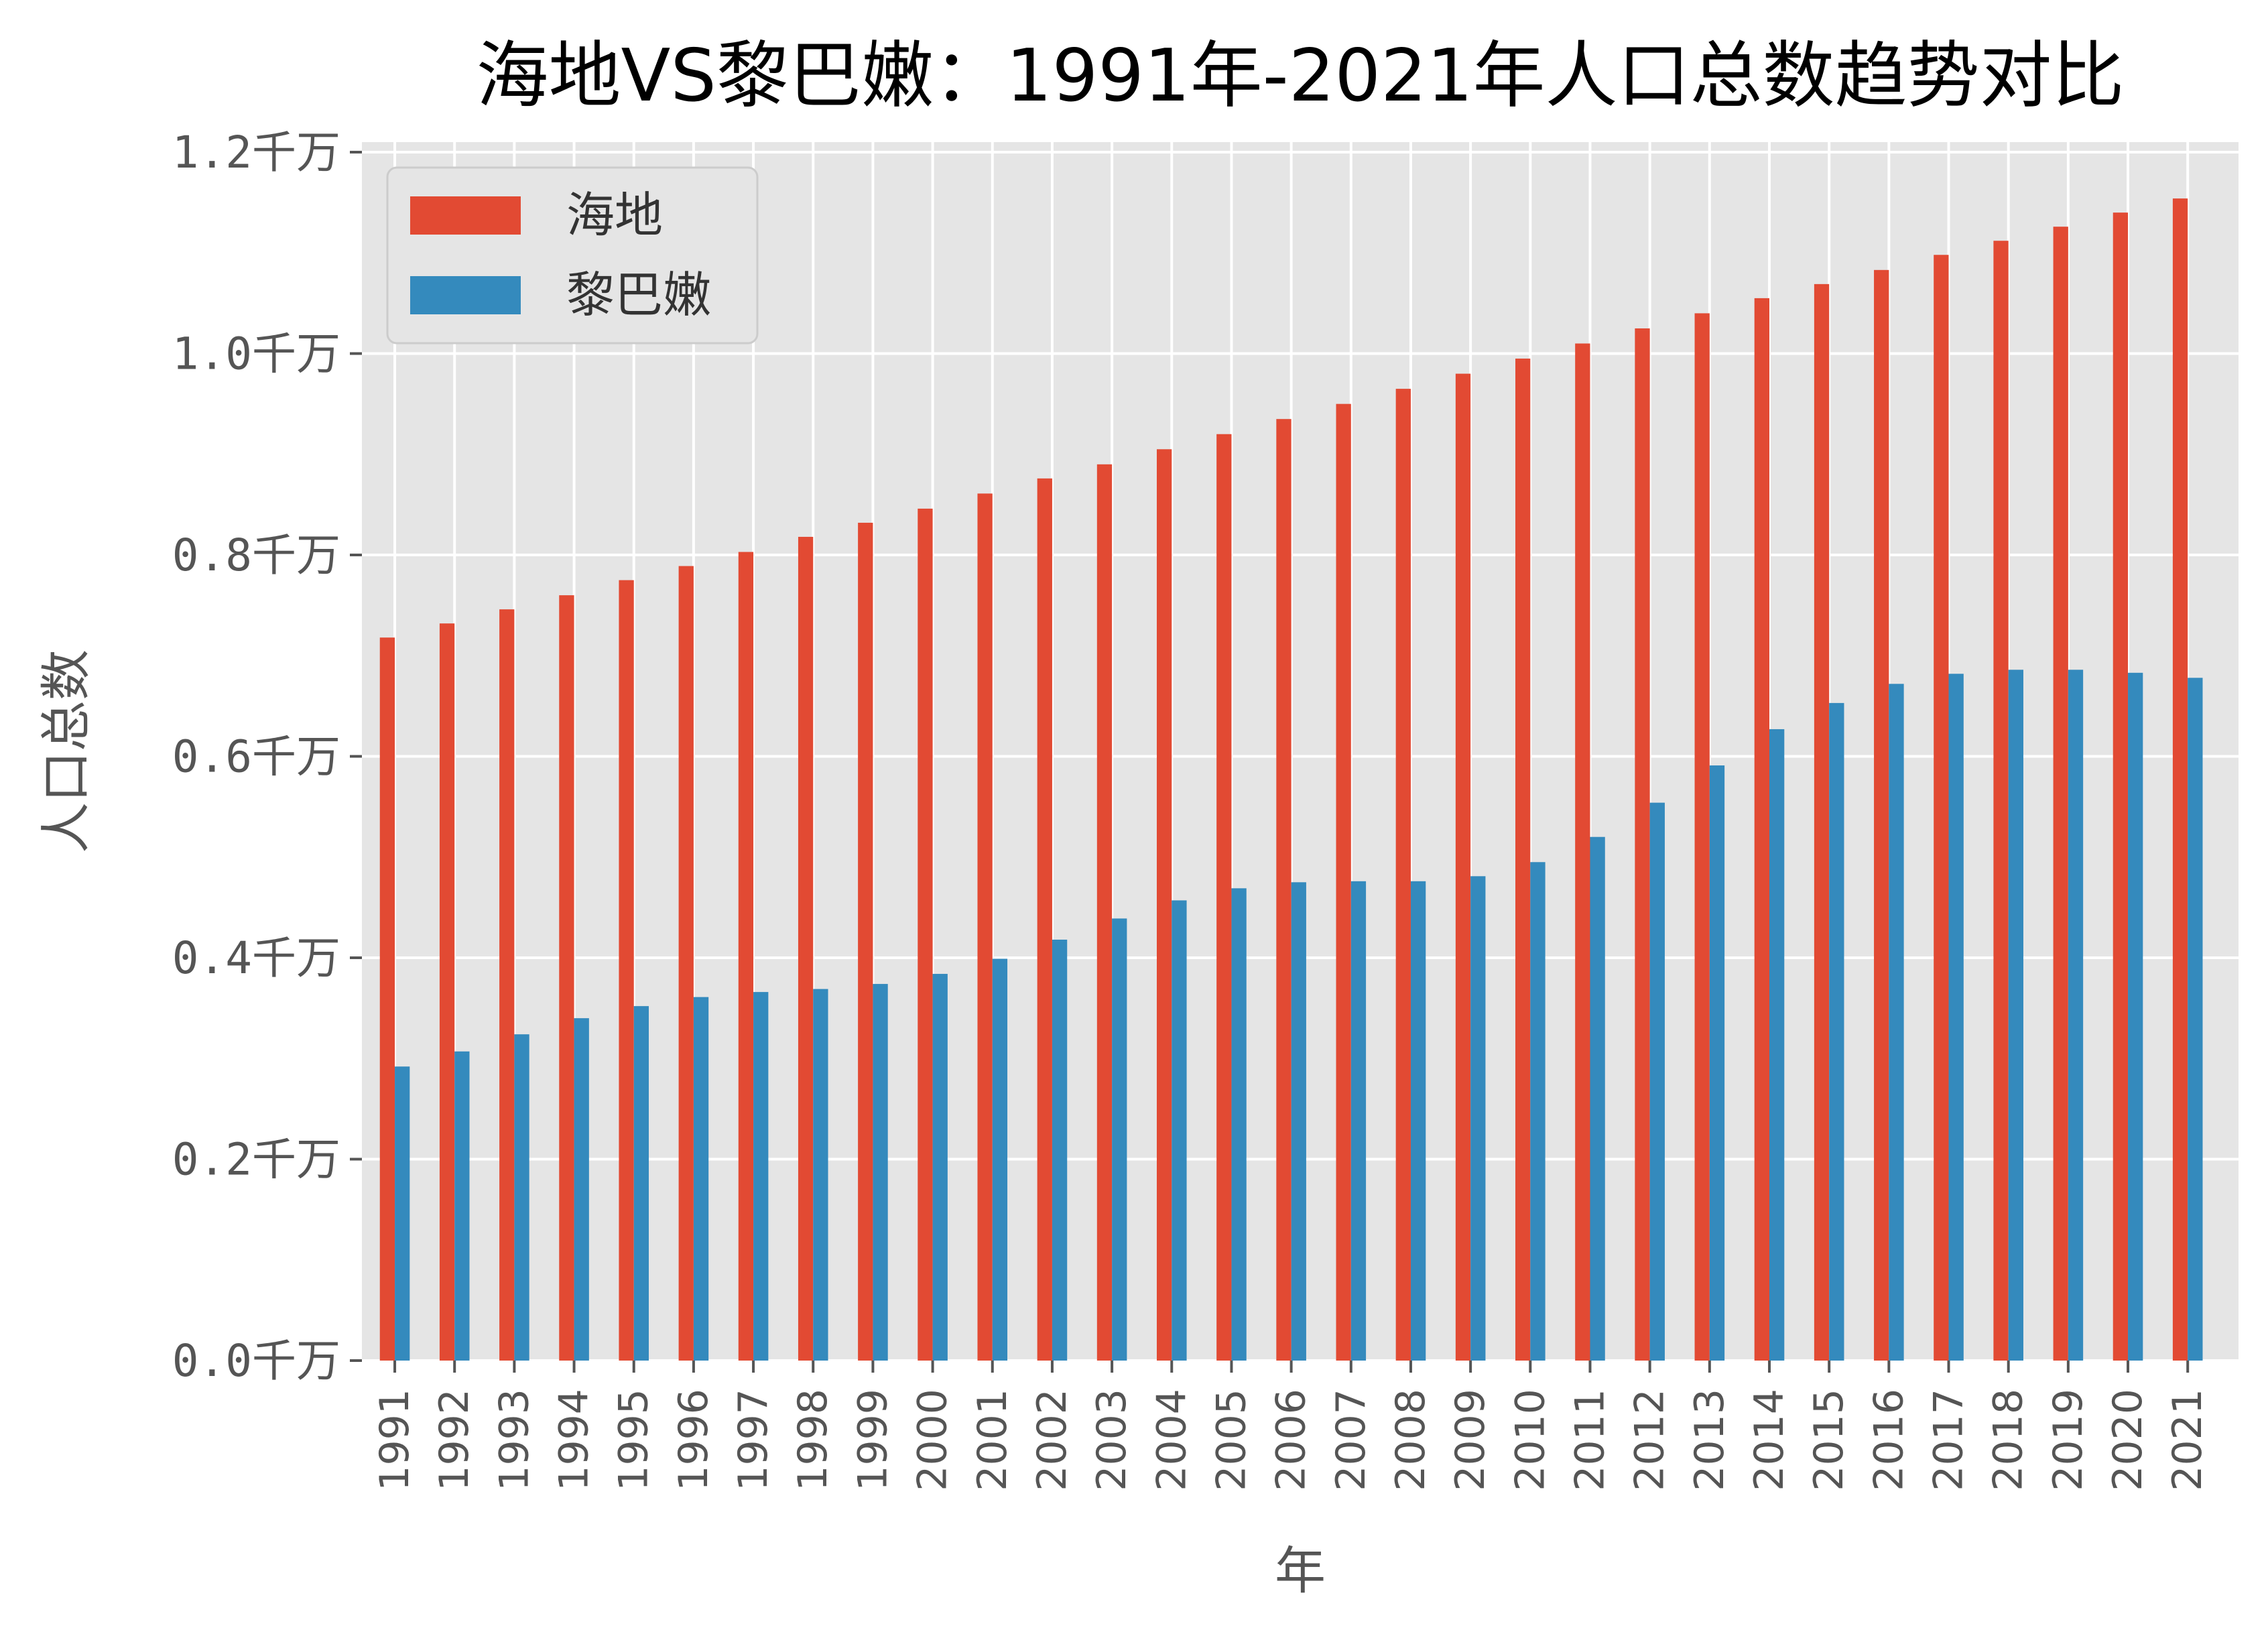  What do you see at coordinates (465, 215) in the screenshot?
I see `legend-swatch-haiti` at bounding box center [465, 215].